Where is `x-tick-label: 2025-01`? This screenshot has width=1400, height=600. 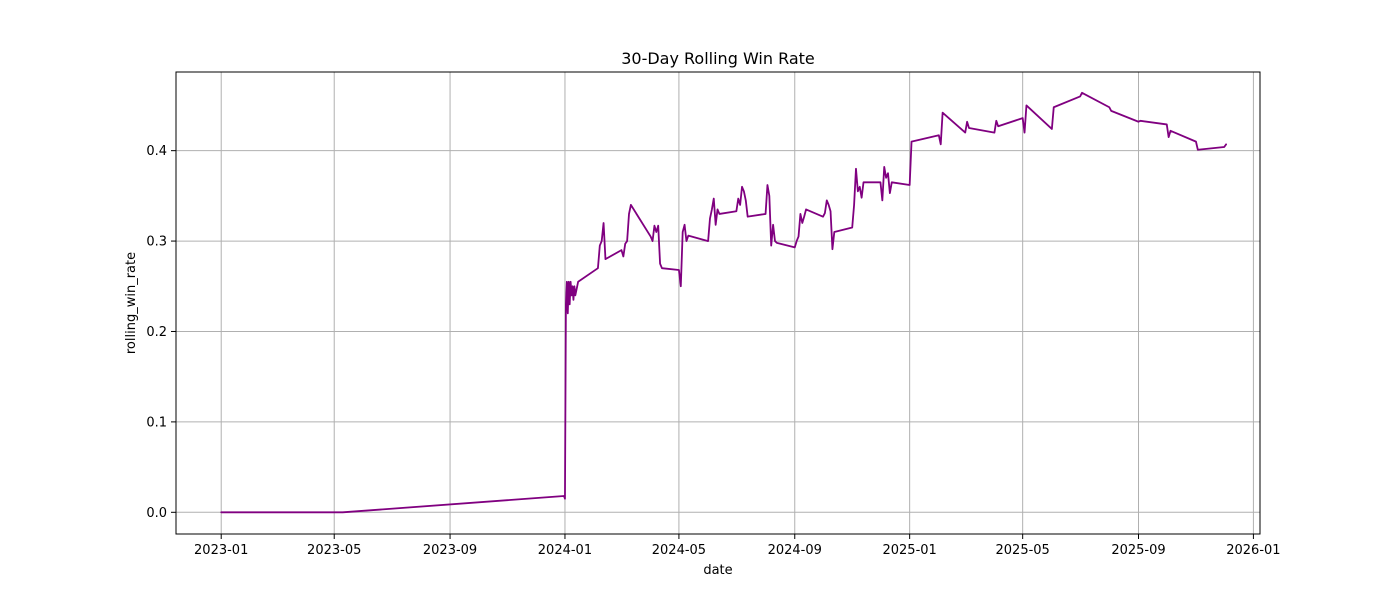
x-tick-label: 2025-01 is located at coordinates (909, 550).